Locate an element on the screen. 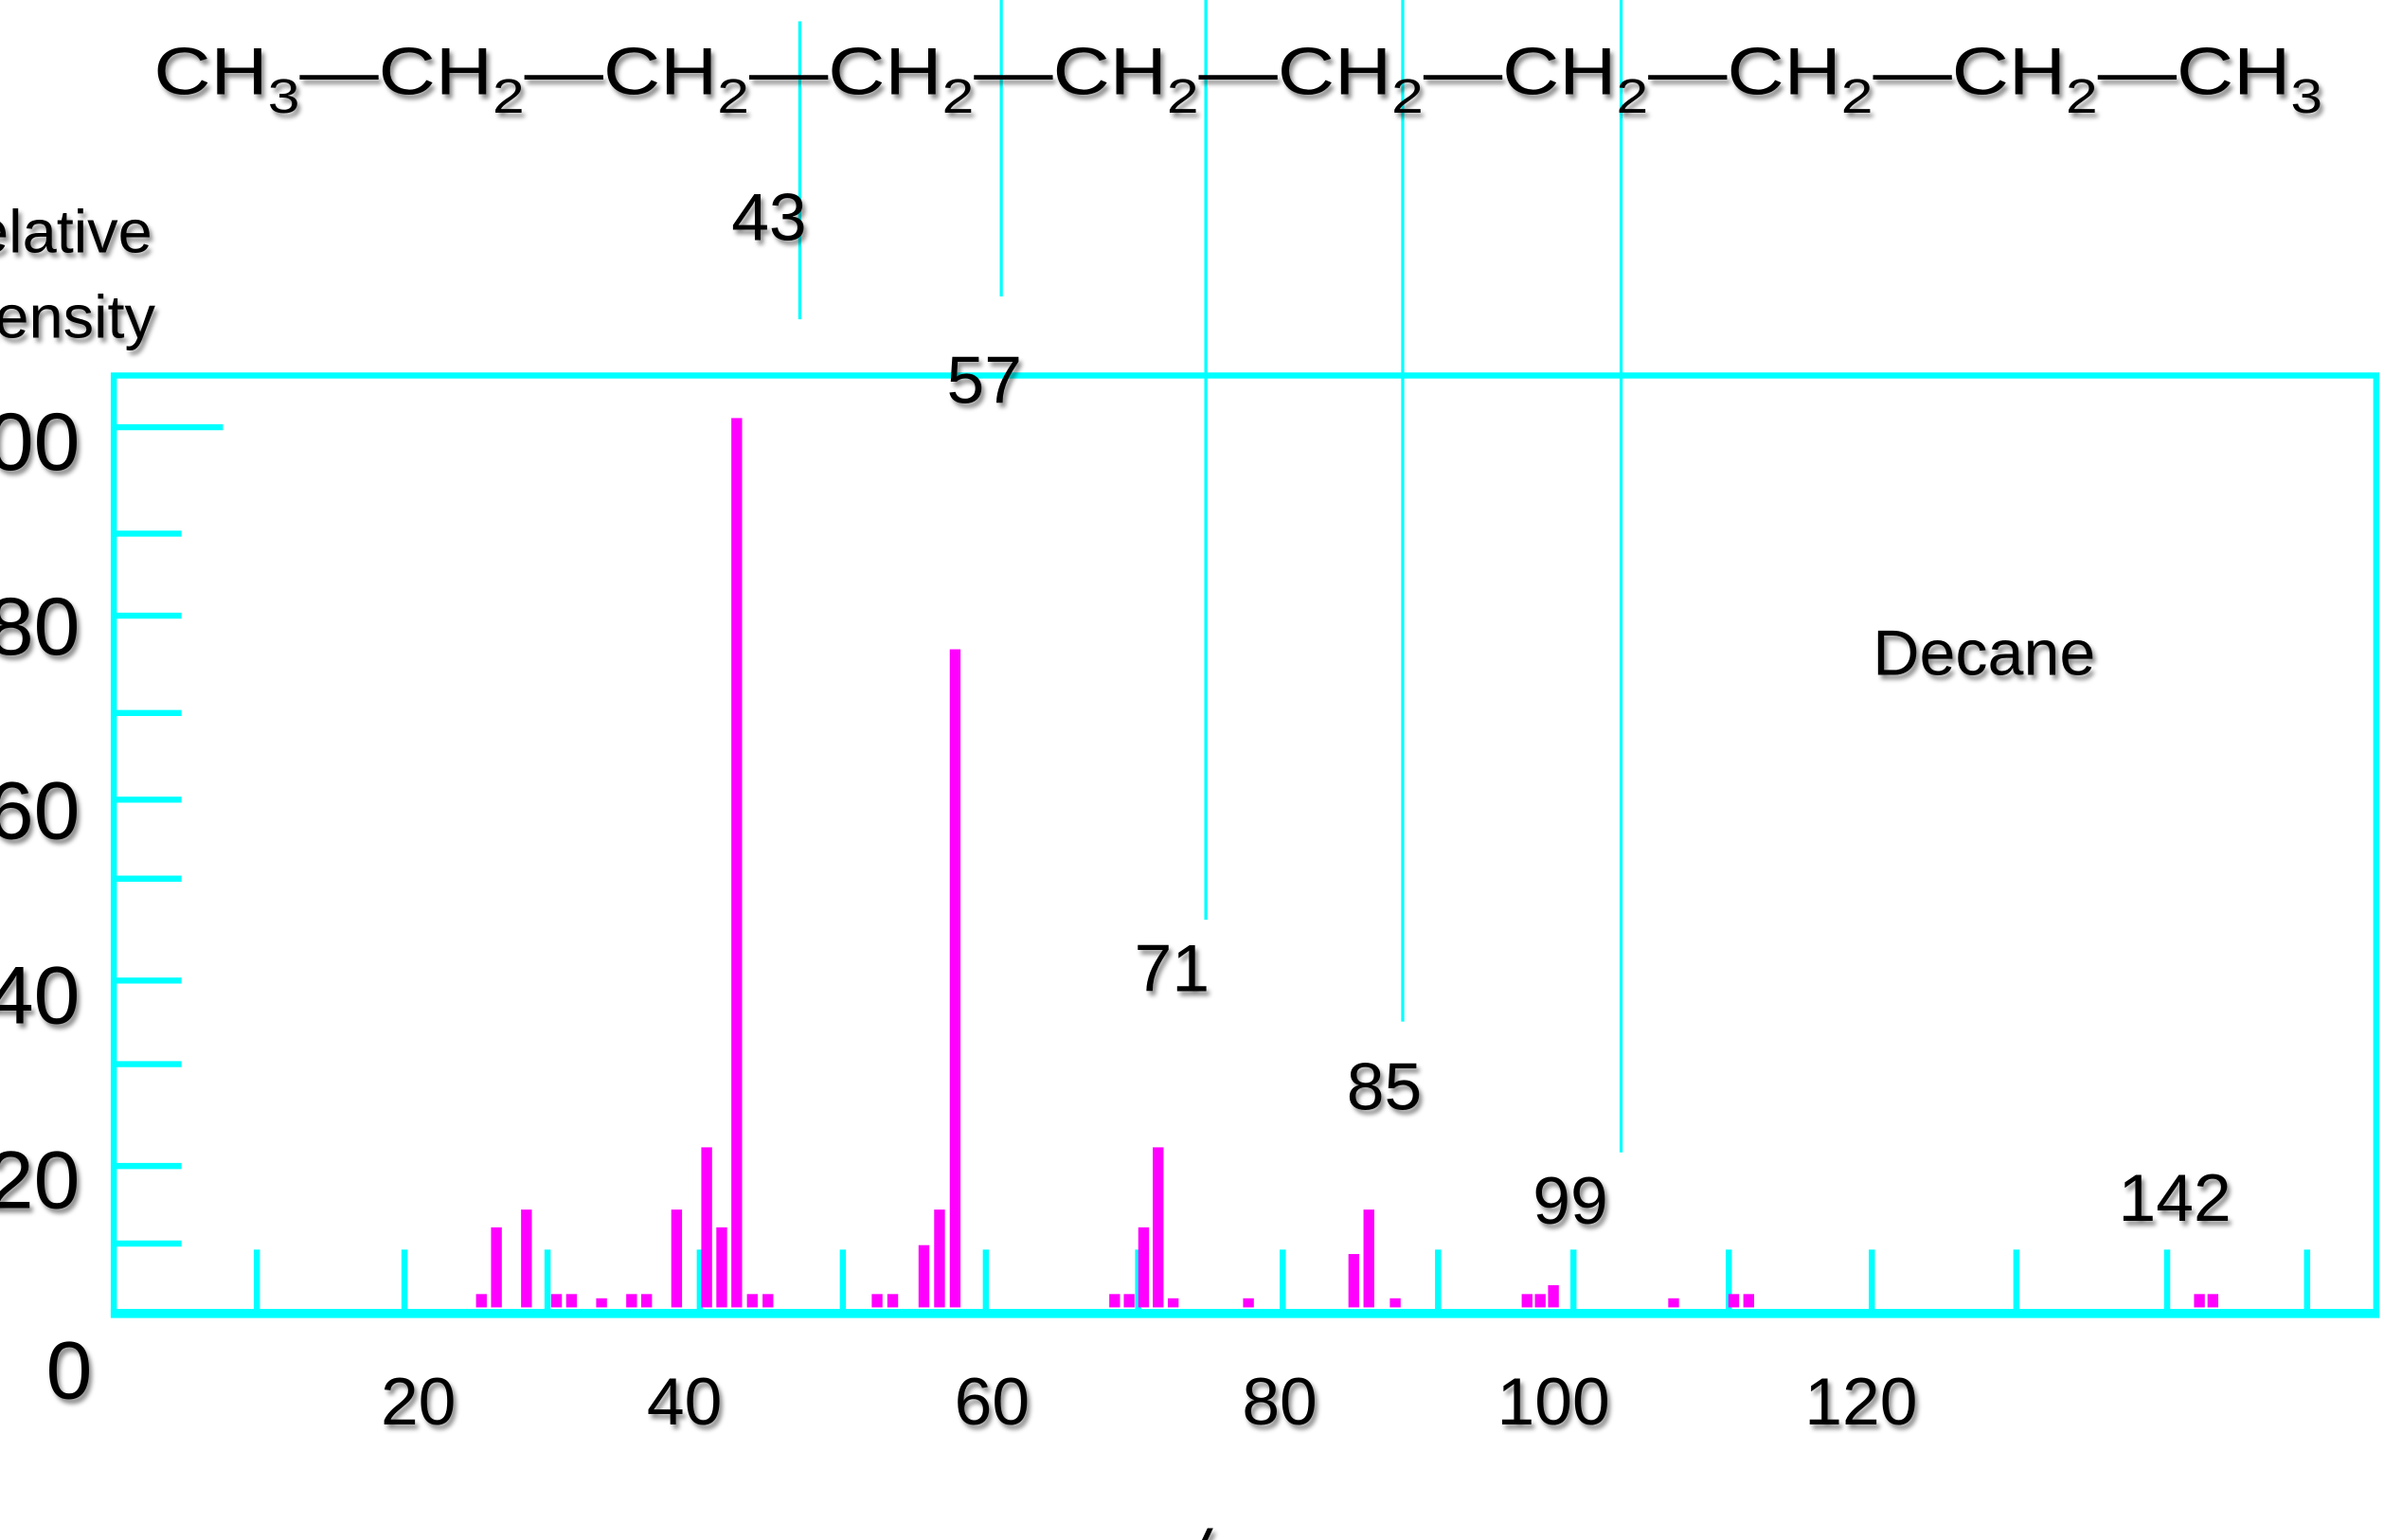 The width and height of the screenshot is (2384, 1540). x-tick-label: 40 is located at coordinates (684, 1402).